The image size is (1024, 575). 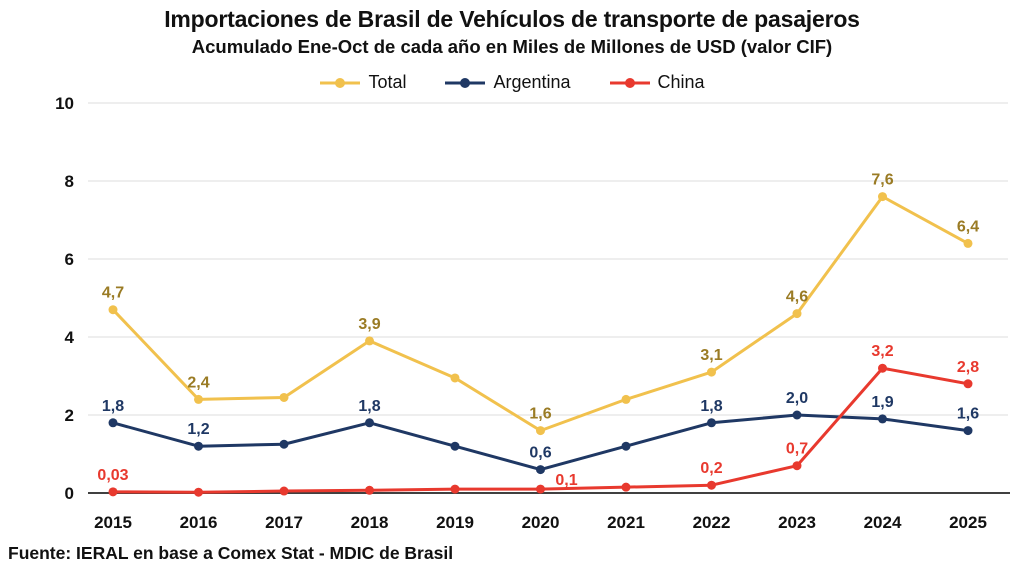 I want to click on data-point-argentina-2015, so click(x=113, y=423).